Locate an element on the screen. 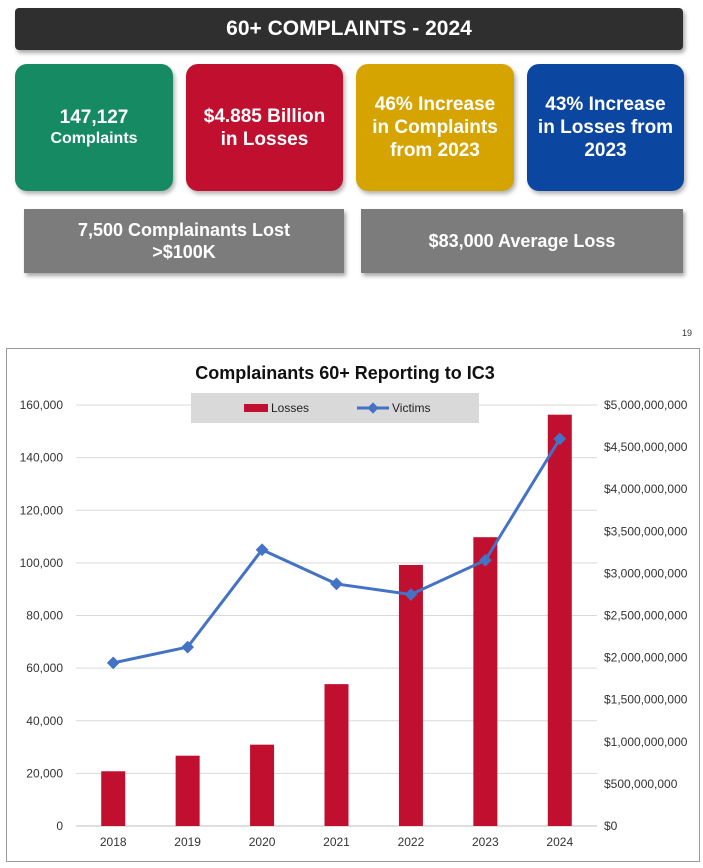 The image size is (703, 868). x-tick-label: 2023 is located at coordinates (485, 842).